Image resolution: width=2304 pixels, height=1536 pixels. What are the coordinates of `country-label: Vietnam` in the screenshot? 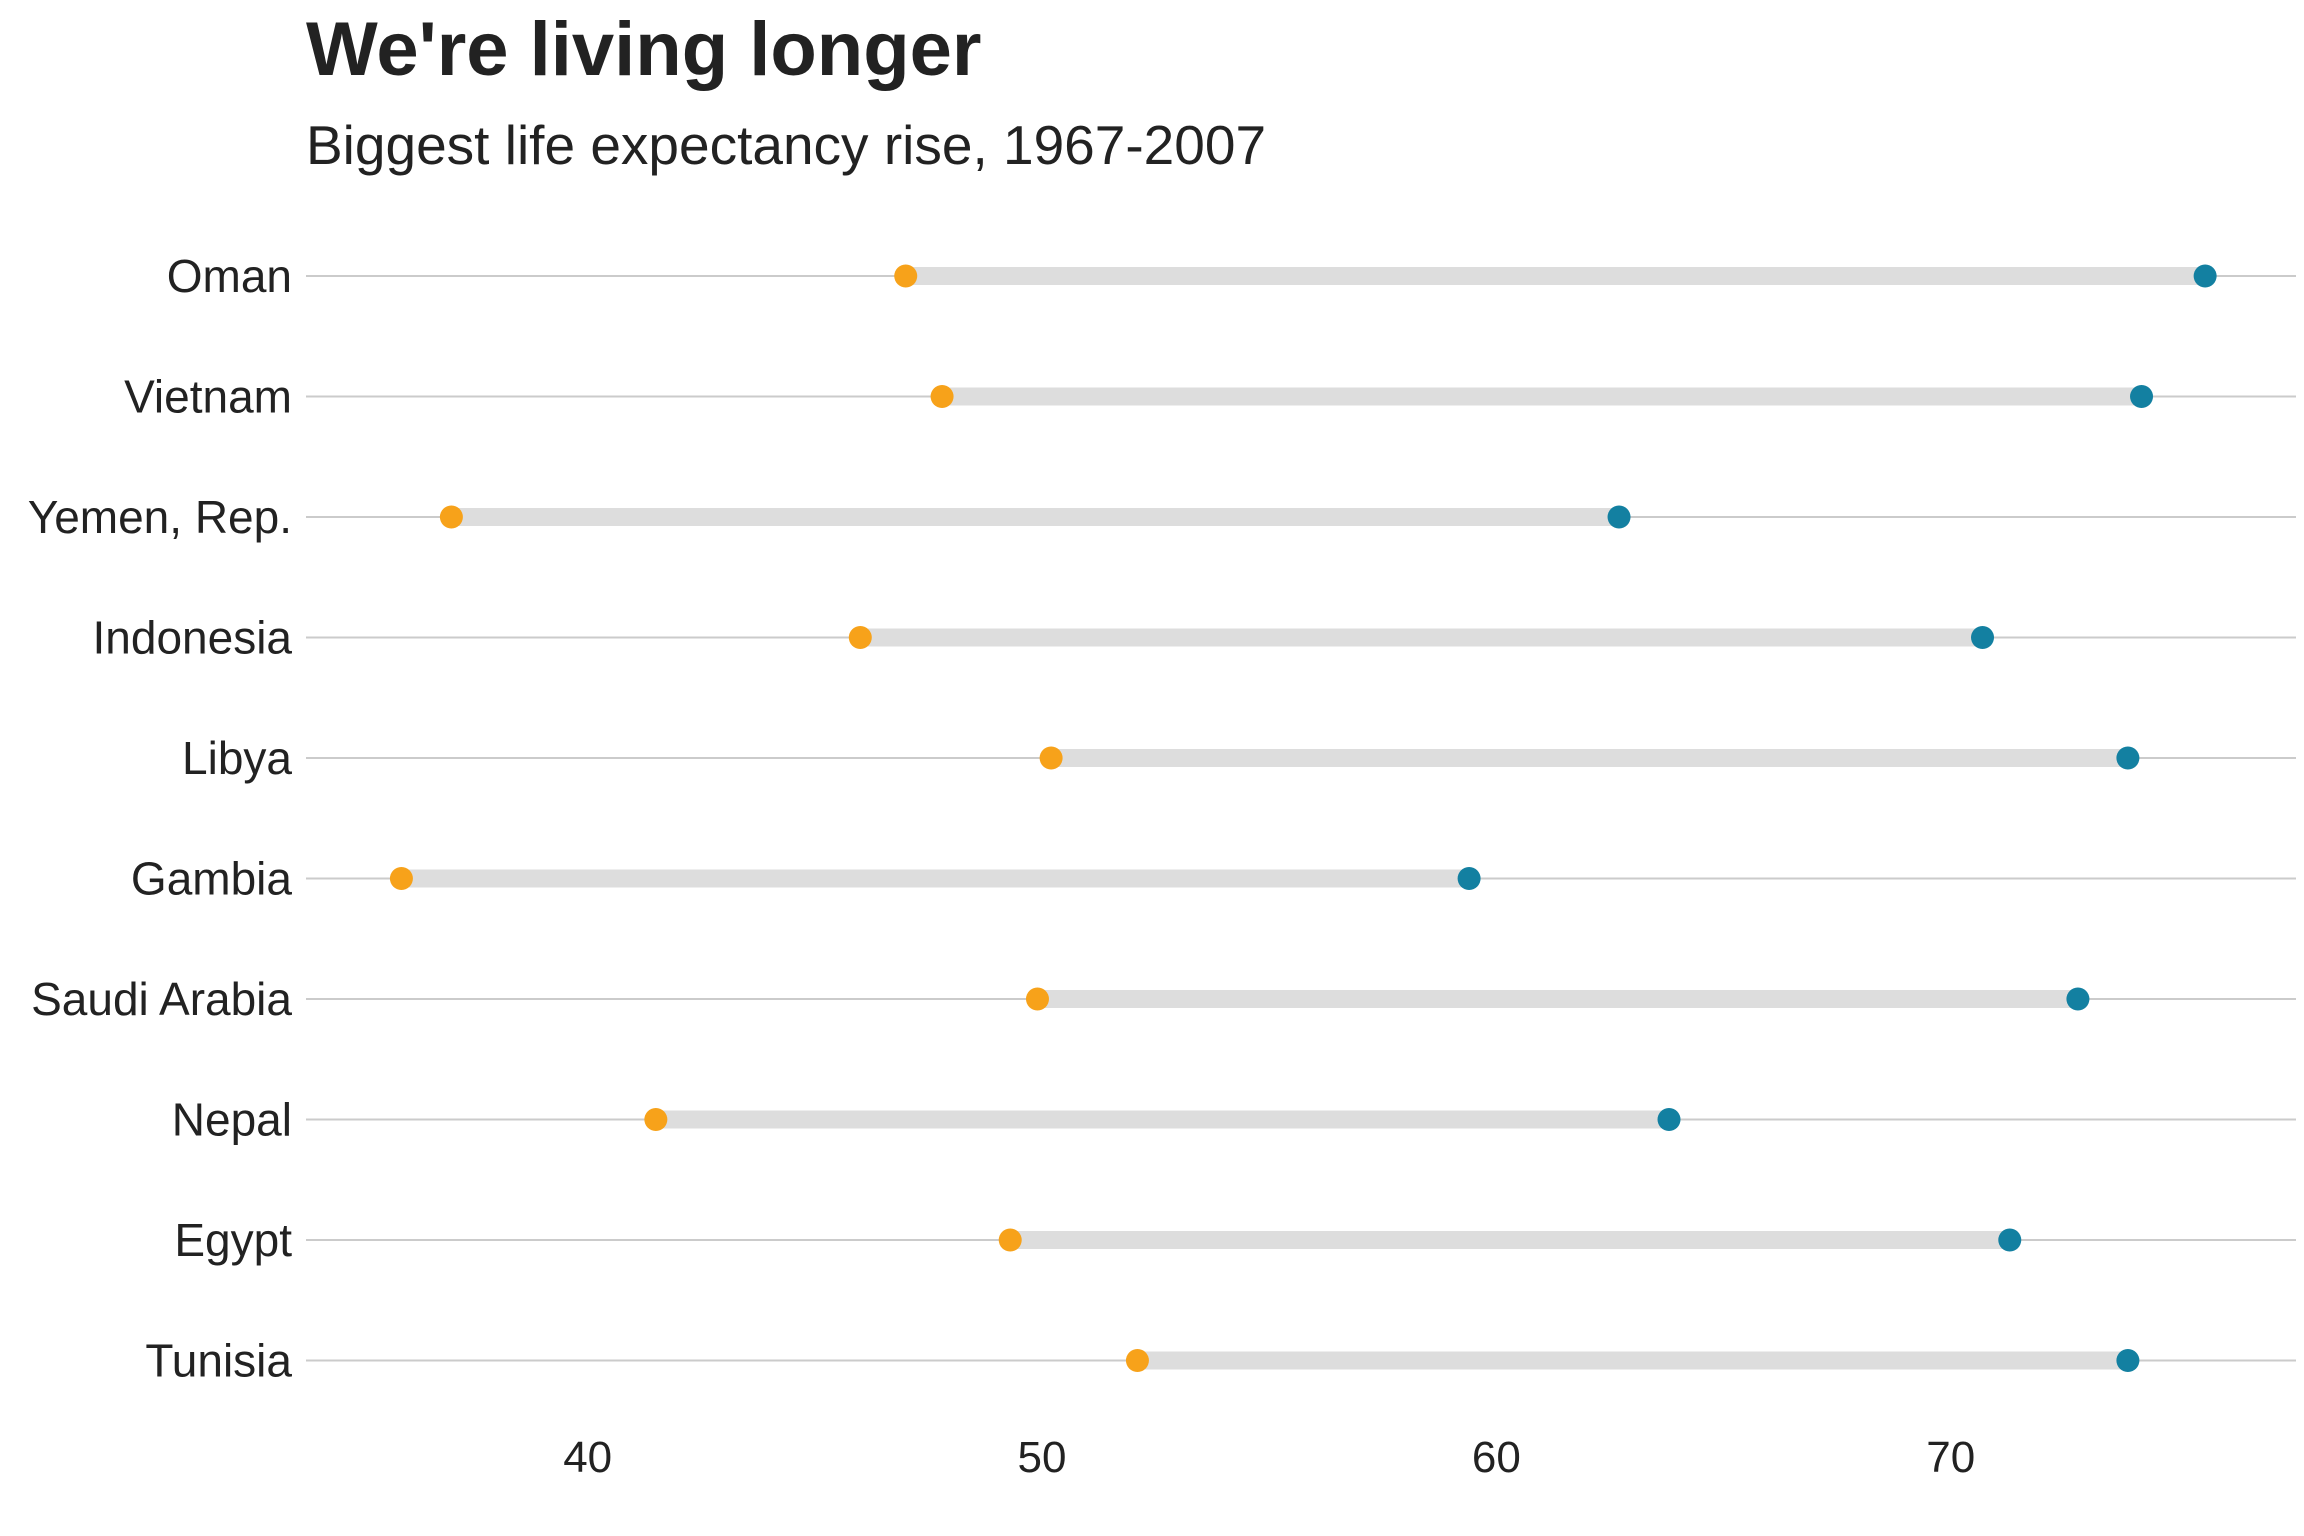 It's located at (208, 397).